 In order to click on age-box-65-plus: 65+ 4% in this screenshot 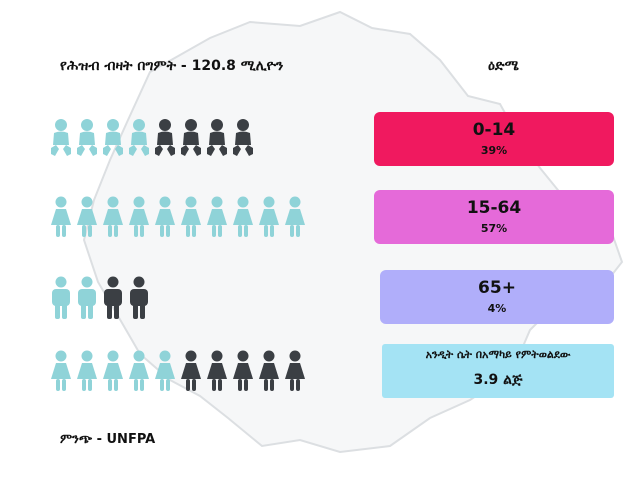, I will do `click(497, 297)`.